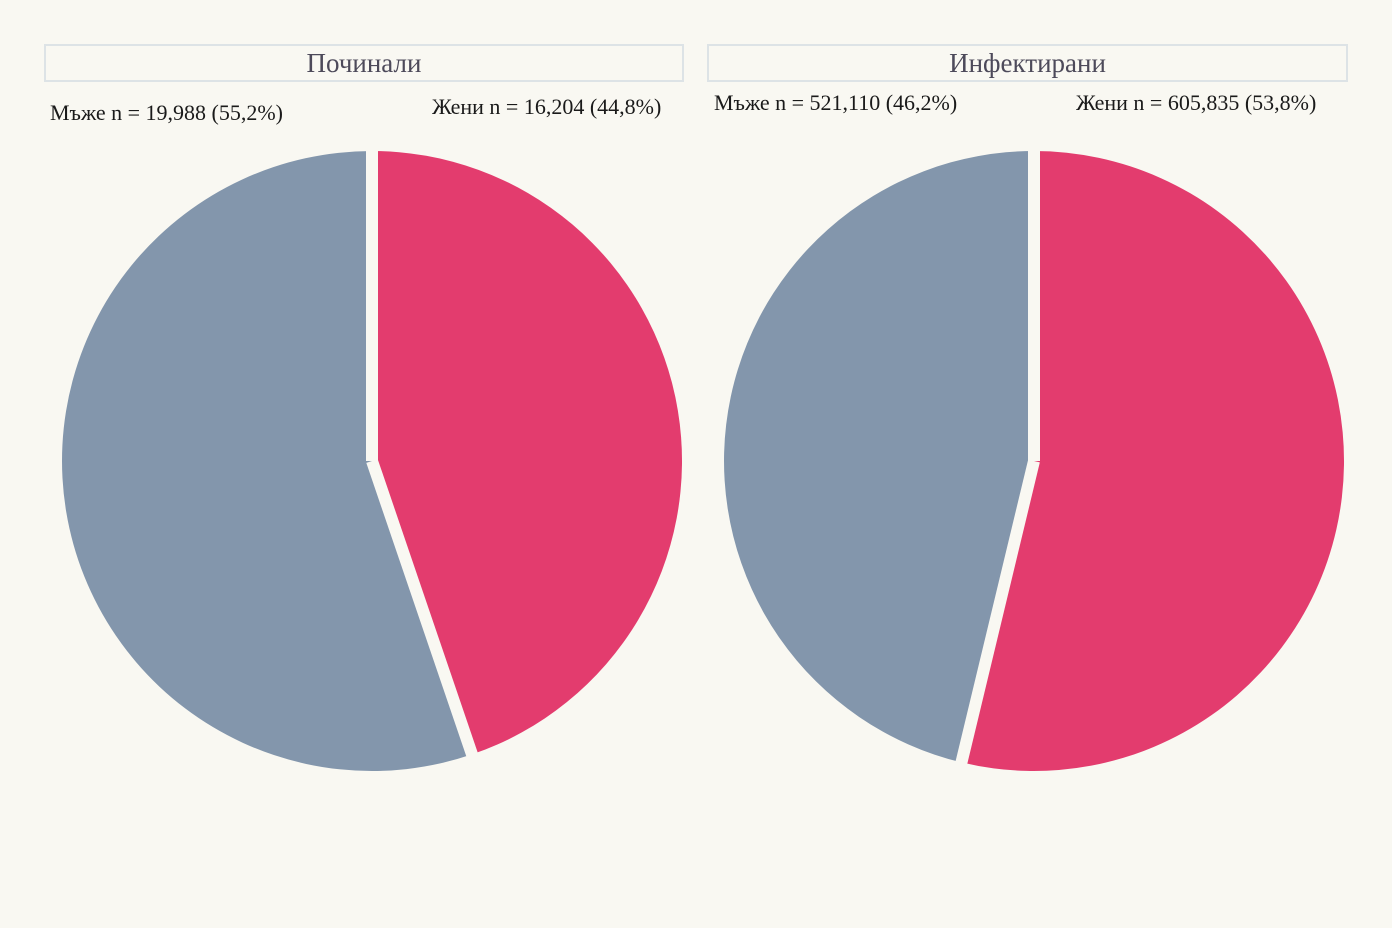 This screenshot has height=928, width=1392. Describe the element at coordinates (1027, 63) in the screenshot. I see `chart-title: Инфектирани` at that location.